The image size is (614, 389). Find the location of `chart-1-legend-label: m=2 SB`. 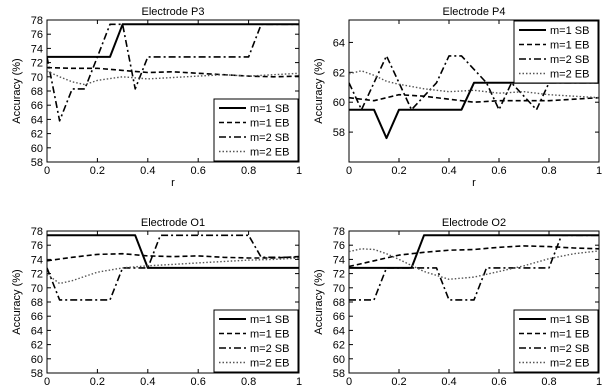

chart-1-legend-label: m=2 SB is located at coordinates (269, 138).